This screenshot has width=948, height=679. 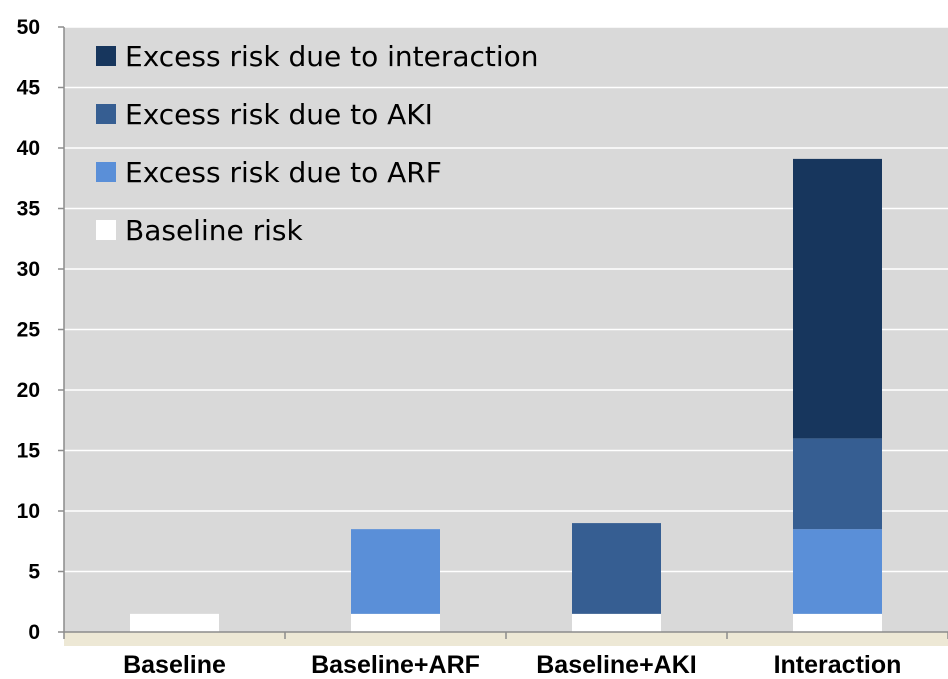 What do you see at coordinates (29, 330) in the screenshot?
I see `y-tick-label: 25` at bounding box center [29, 330].